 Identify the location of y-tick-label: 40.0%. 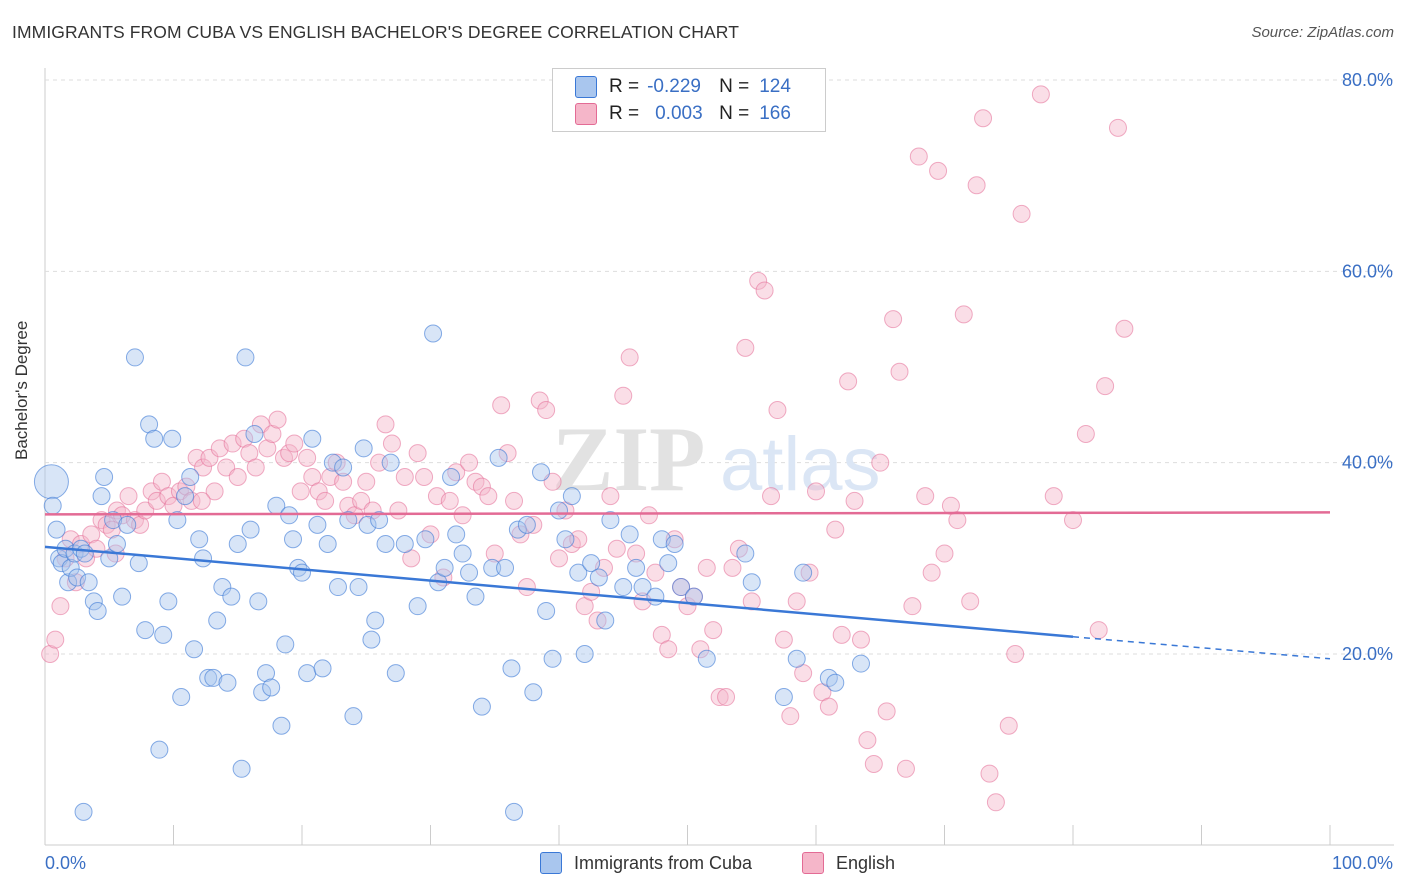
(1367, 463).